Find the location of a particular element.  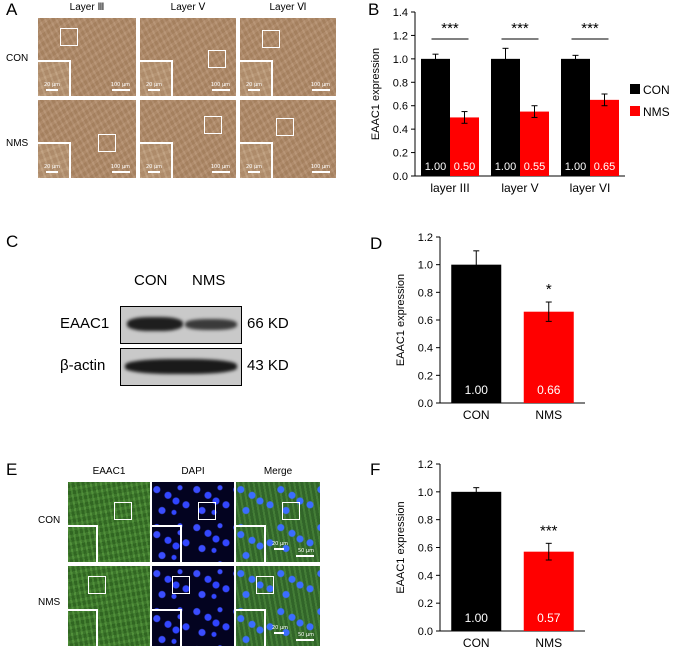

panel-a-row-label: CON is located at coordinates (17, 58).